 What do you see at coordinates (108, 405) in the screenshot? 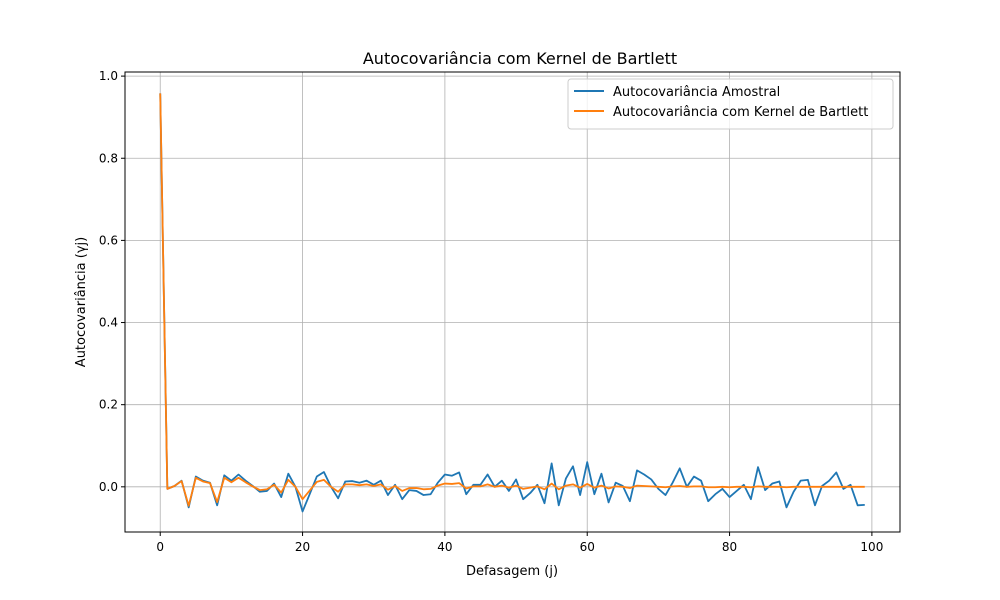
I see `y-tick-label: 0.2` at bounding box center [108, 405].